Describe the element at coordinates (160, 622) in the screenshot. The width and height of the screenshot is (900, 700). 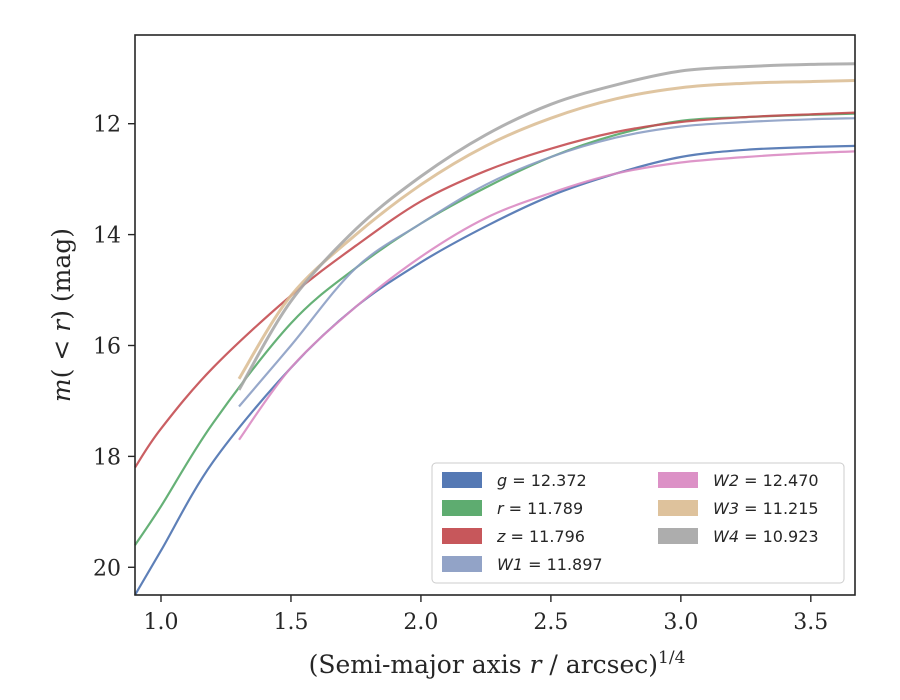
I see `x-tick-label: 1.0` at that location.